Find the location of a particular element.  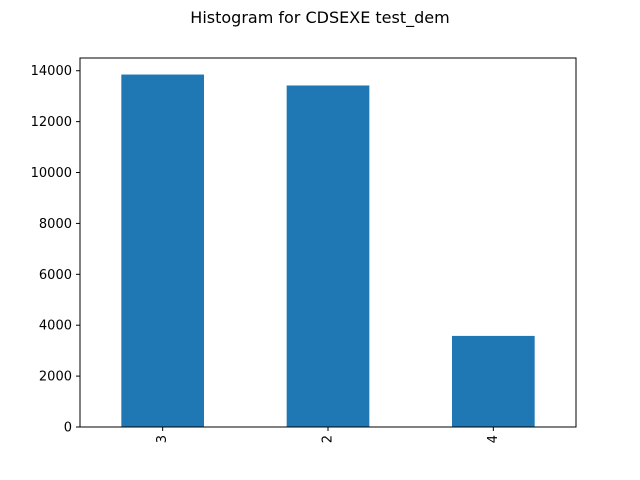

chart-title: Histogram for CDSEXE test_dem is located at coordinates (319, 18).